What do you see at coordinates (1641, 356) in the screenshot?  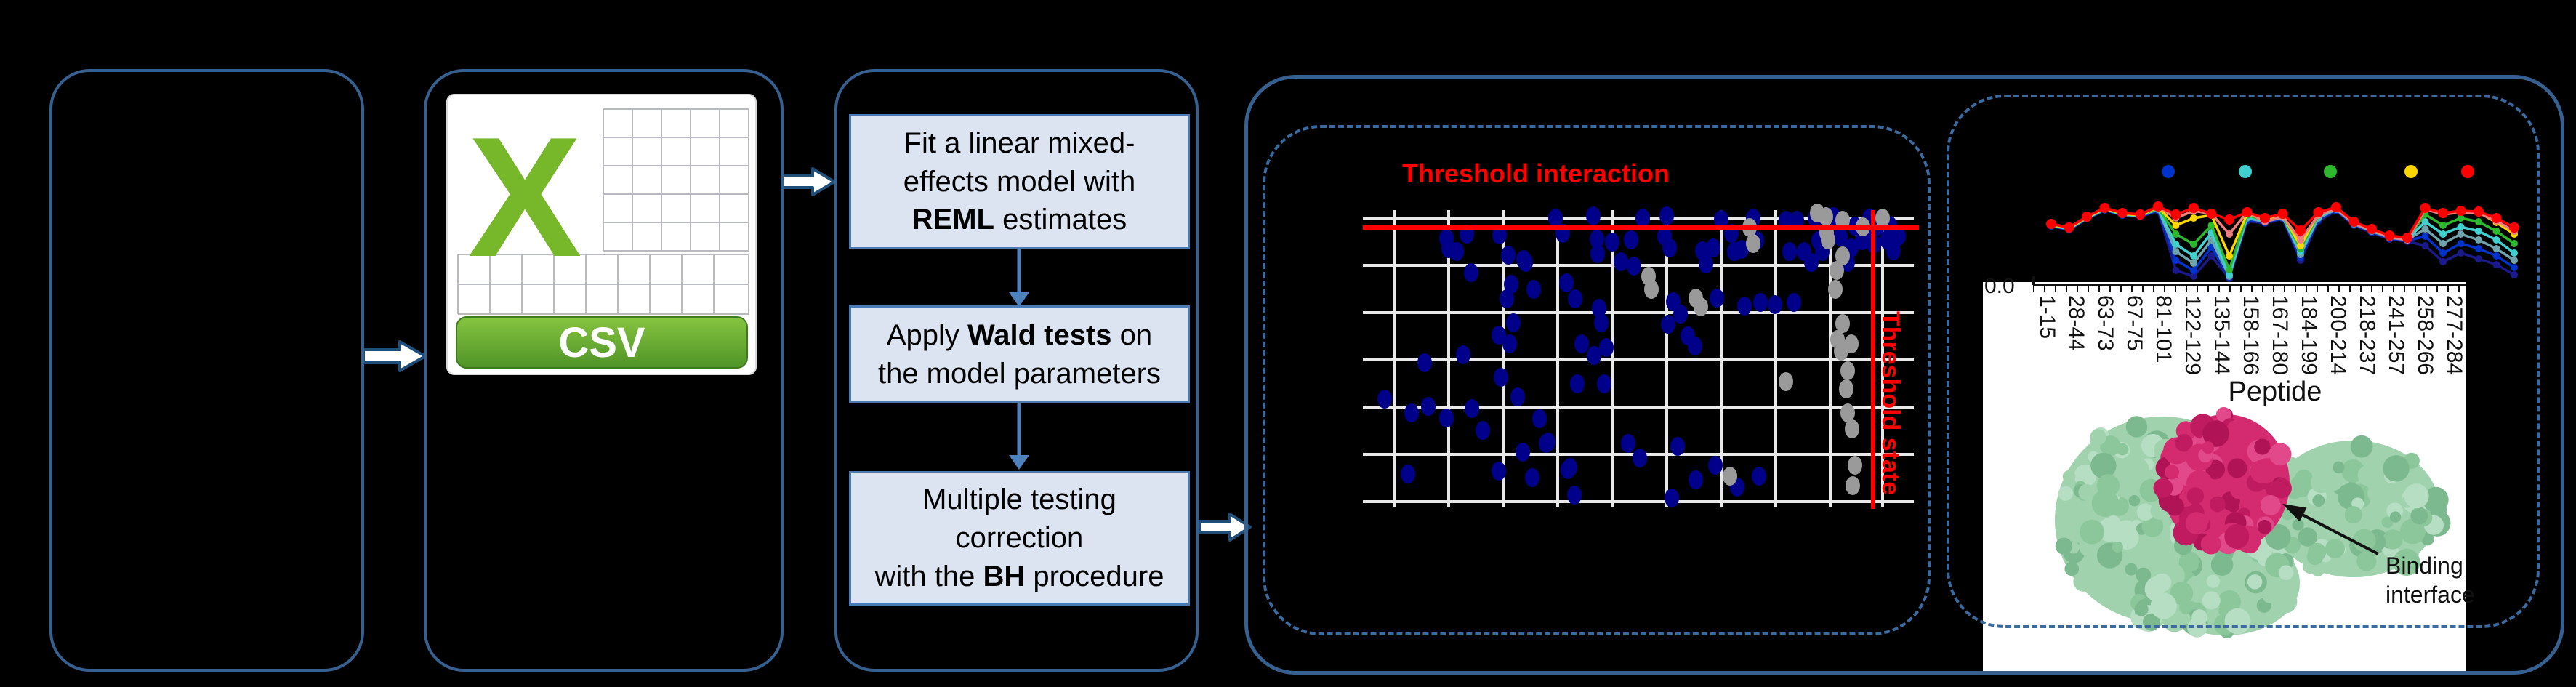 I see `threshold-scatter-plot` at bounding box center [1641, 356].